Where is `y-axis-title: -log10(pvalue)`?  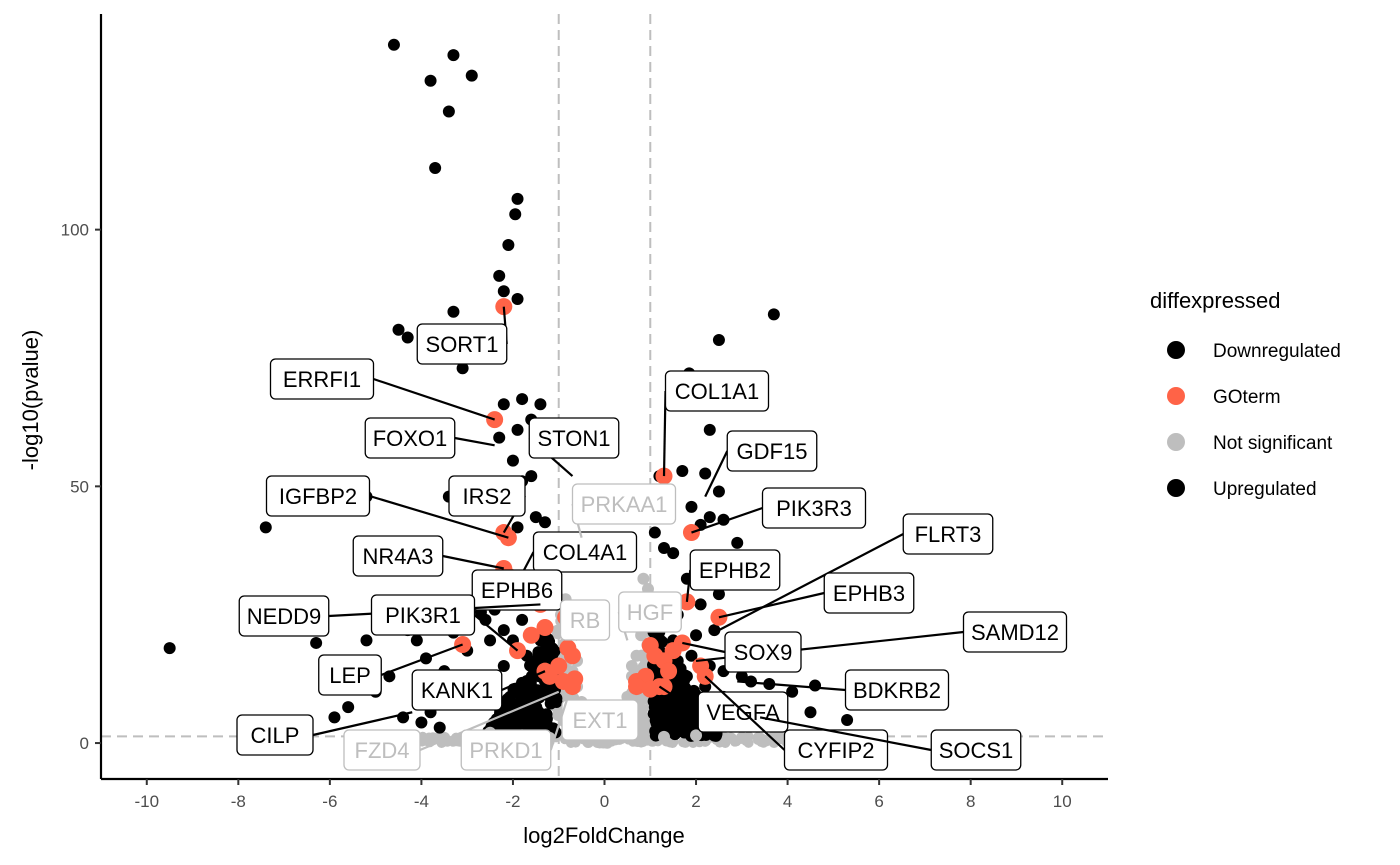 y-axis-title: -log10(pvalue) is located at coordinates (30, 400).